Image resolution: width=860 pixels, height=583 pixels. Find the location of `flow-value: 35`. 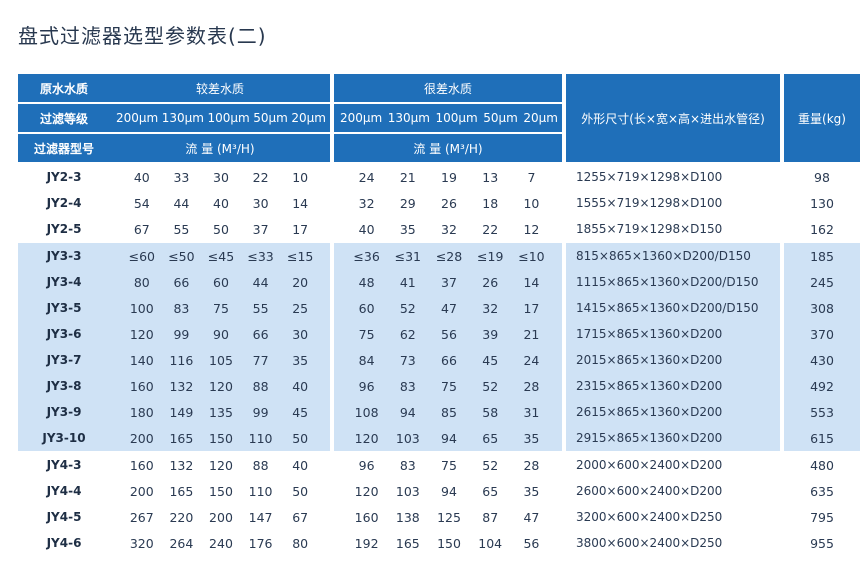

flow-value: 35 is located at coordinates (531, 438).